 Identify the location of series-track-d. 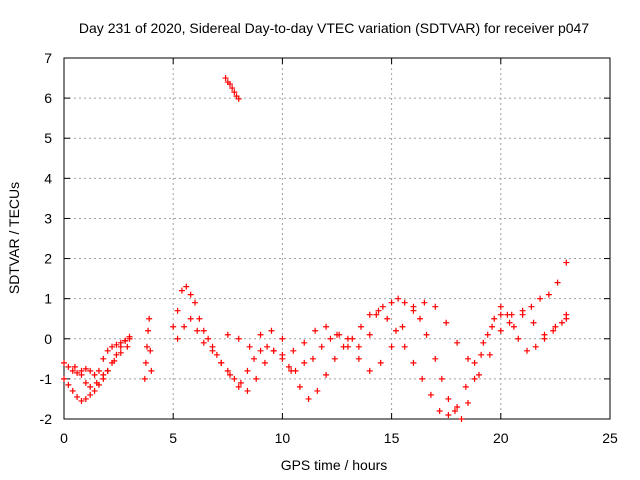
(148, 348).